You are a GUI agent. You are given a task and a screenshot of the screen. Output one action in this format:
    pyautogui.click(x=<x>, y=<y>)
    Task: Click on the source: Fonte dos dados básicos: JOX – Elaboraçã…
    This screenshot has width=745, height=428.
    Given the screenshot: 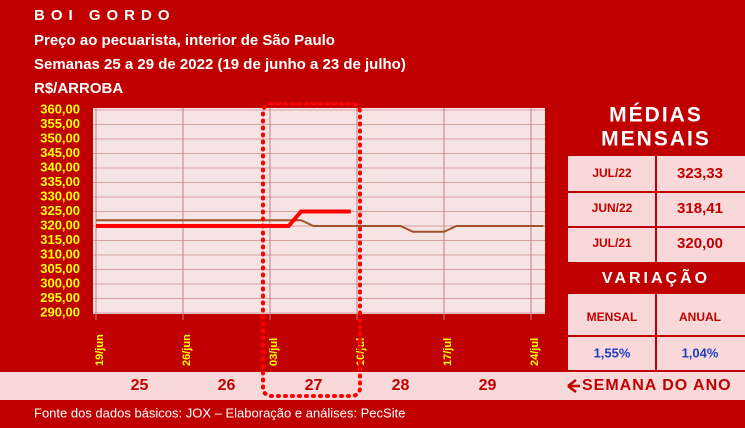 What is the action you would take?
    pyautogui.click(x=219, y=412)
    